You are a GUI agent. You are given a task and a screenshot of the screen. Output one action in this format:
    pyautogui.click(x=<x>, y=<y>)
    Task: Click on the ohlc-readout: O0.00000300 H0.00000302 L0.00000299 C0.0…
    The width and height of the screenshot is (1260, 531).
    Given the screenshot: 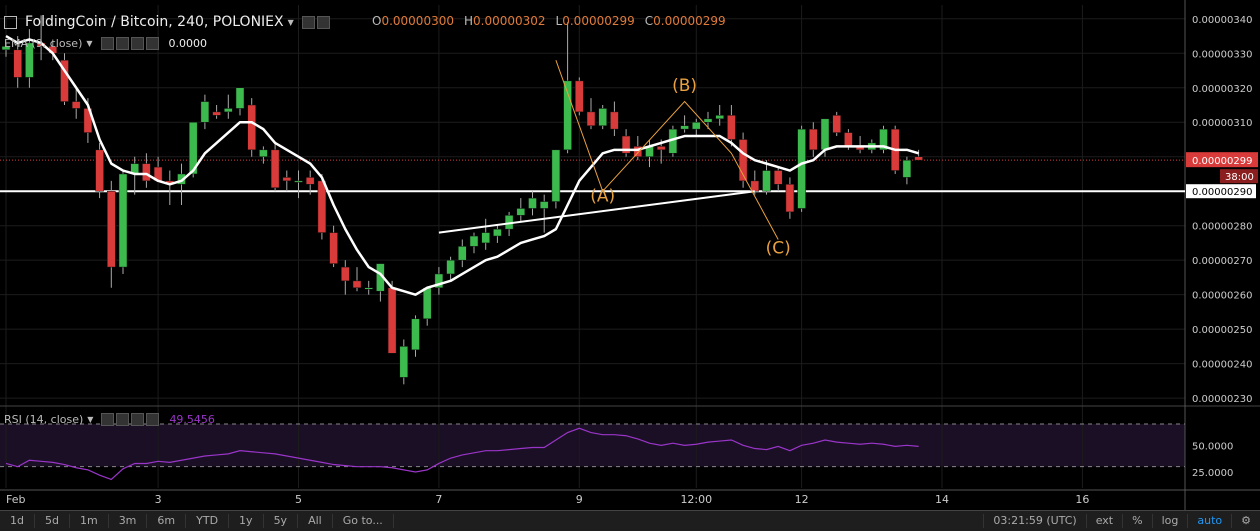 What is the action you would take?
    pyautogui.click(x=549, y=21)
    